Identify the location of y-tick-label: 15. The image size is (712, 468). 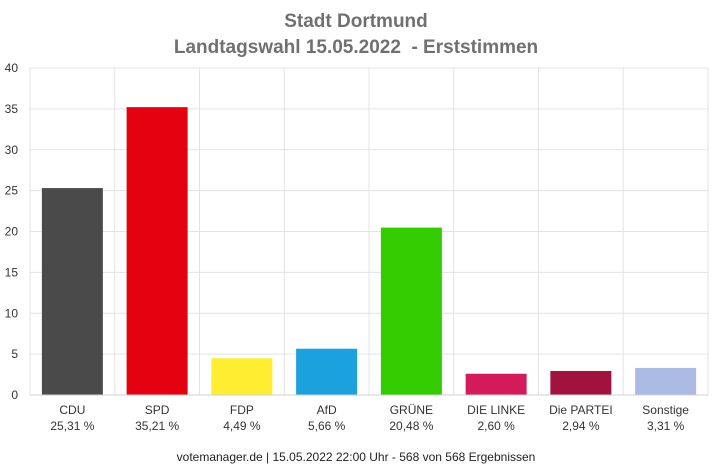
(12, 272).